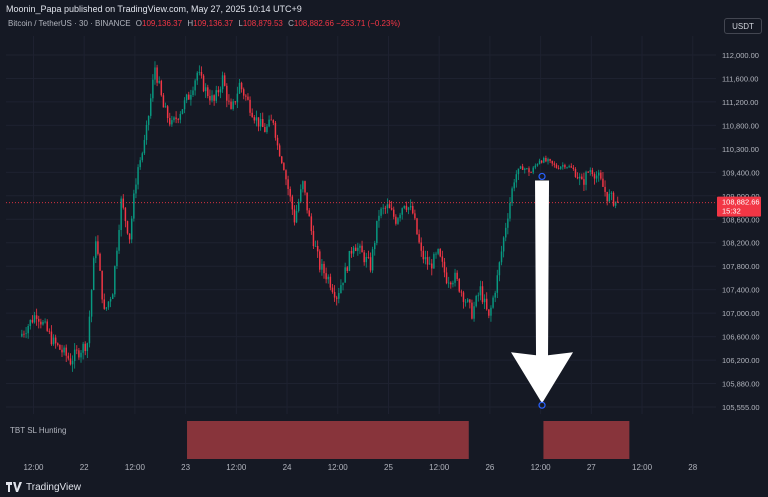 The height and width of the screenshot is (497, 768). Describe the element at coordinates (69, 23) in the screenshot. I see `symbol-name: Bitcoin / TetherUS · 30 · BINANCE` at that location.